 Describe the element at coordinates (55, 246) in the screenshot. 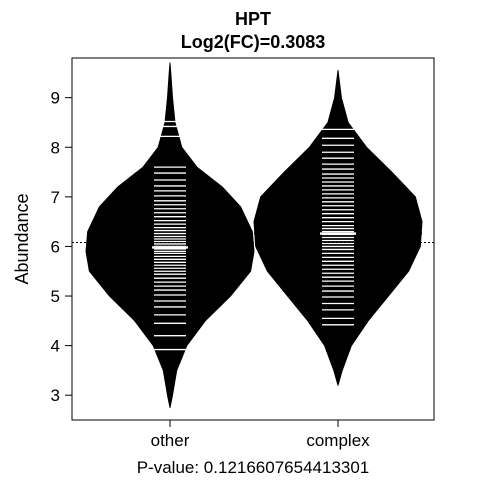

I see `y-tick-label: 6` at that location.